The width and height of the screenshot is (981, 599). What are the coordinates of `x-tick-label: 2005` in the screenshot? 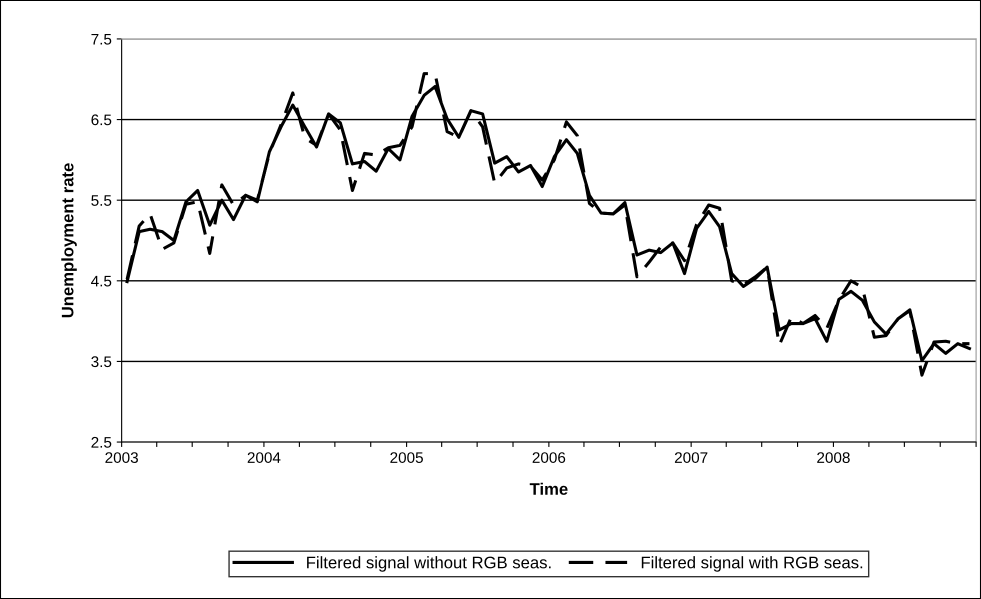 It's located at (406, 458).